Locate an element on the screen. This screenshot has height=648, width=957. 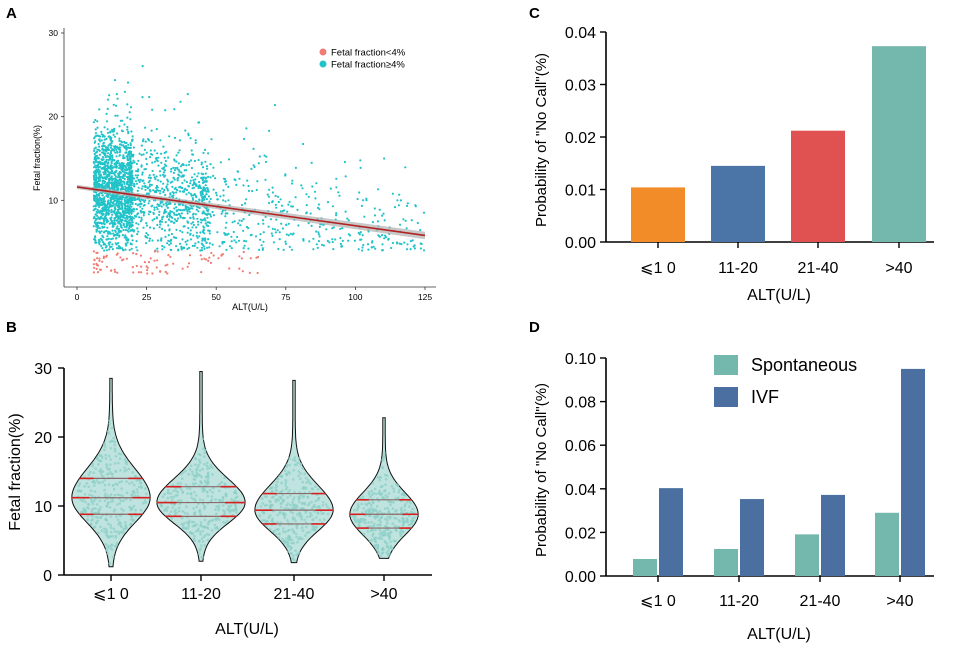
y-tick-label: 30 is located at coordinates (43, 369).